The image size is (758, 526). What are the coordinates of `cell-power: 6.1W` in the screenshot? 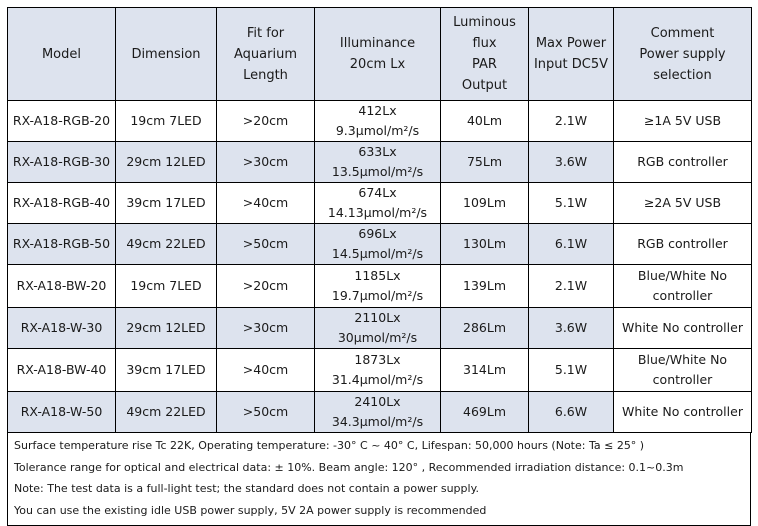 It's located at (571, 244).